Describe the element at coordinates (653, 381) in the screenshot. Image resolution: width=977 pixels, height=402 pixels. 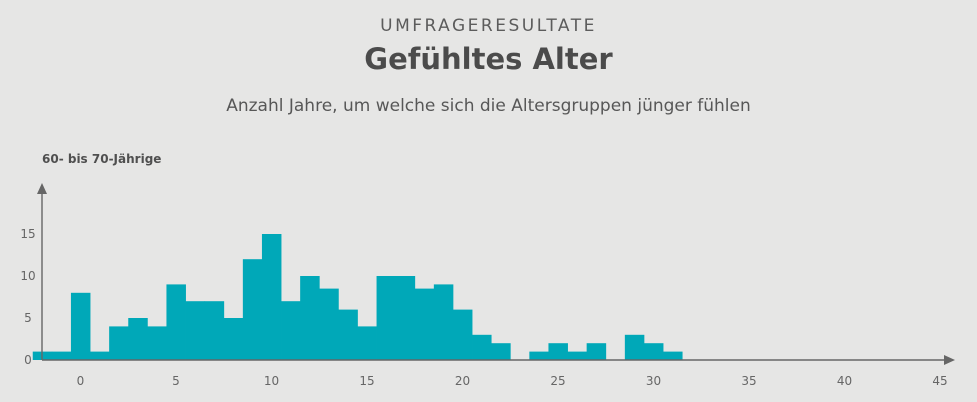
I see `x-tick-label: 30` at that location.